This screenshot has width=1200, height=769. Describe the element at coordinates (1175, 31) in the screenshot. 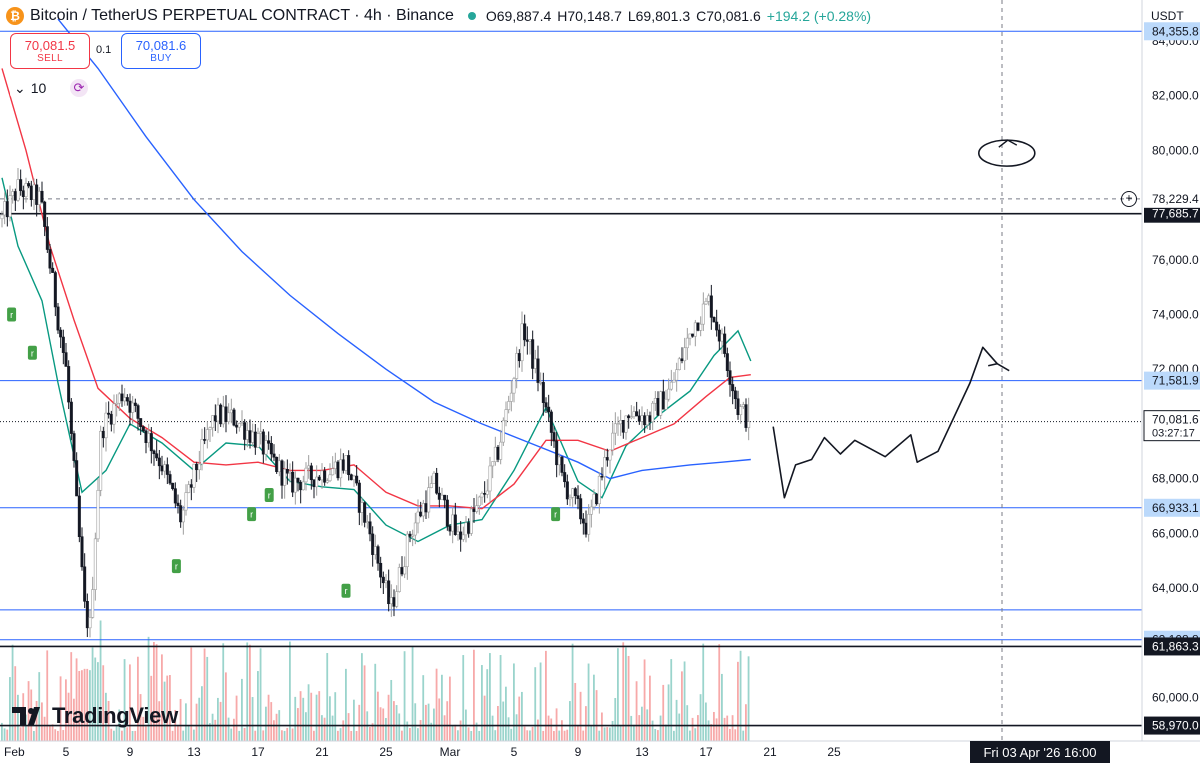

I see `level-price-label: 84,355.8` at that location.